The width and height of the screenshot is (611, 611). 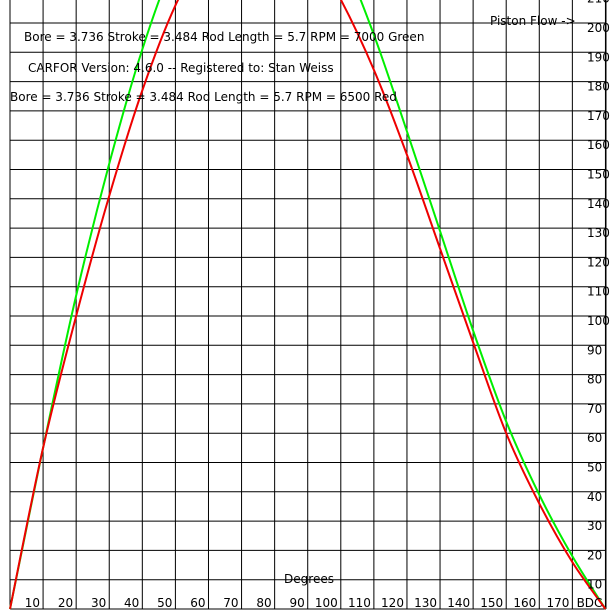 I want to click on y-tick-label: 10, so click(x=594, y=585).